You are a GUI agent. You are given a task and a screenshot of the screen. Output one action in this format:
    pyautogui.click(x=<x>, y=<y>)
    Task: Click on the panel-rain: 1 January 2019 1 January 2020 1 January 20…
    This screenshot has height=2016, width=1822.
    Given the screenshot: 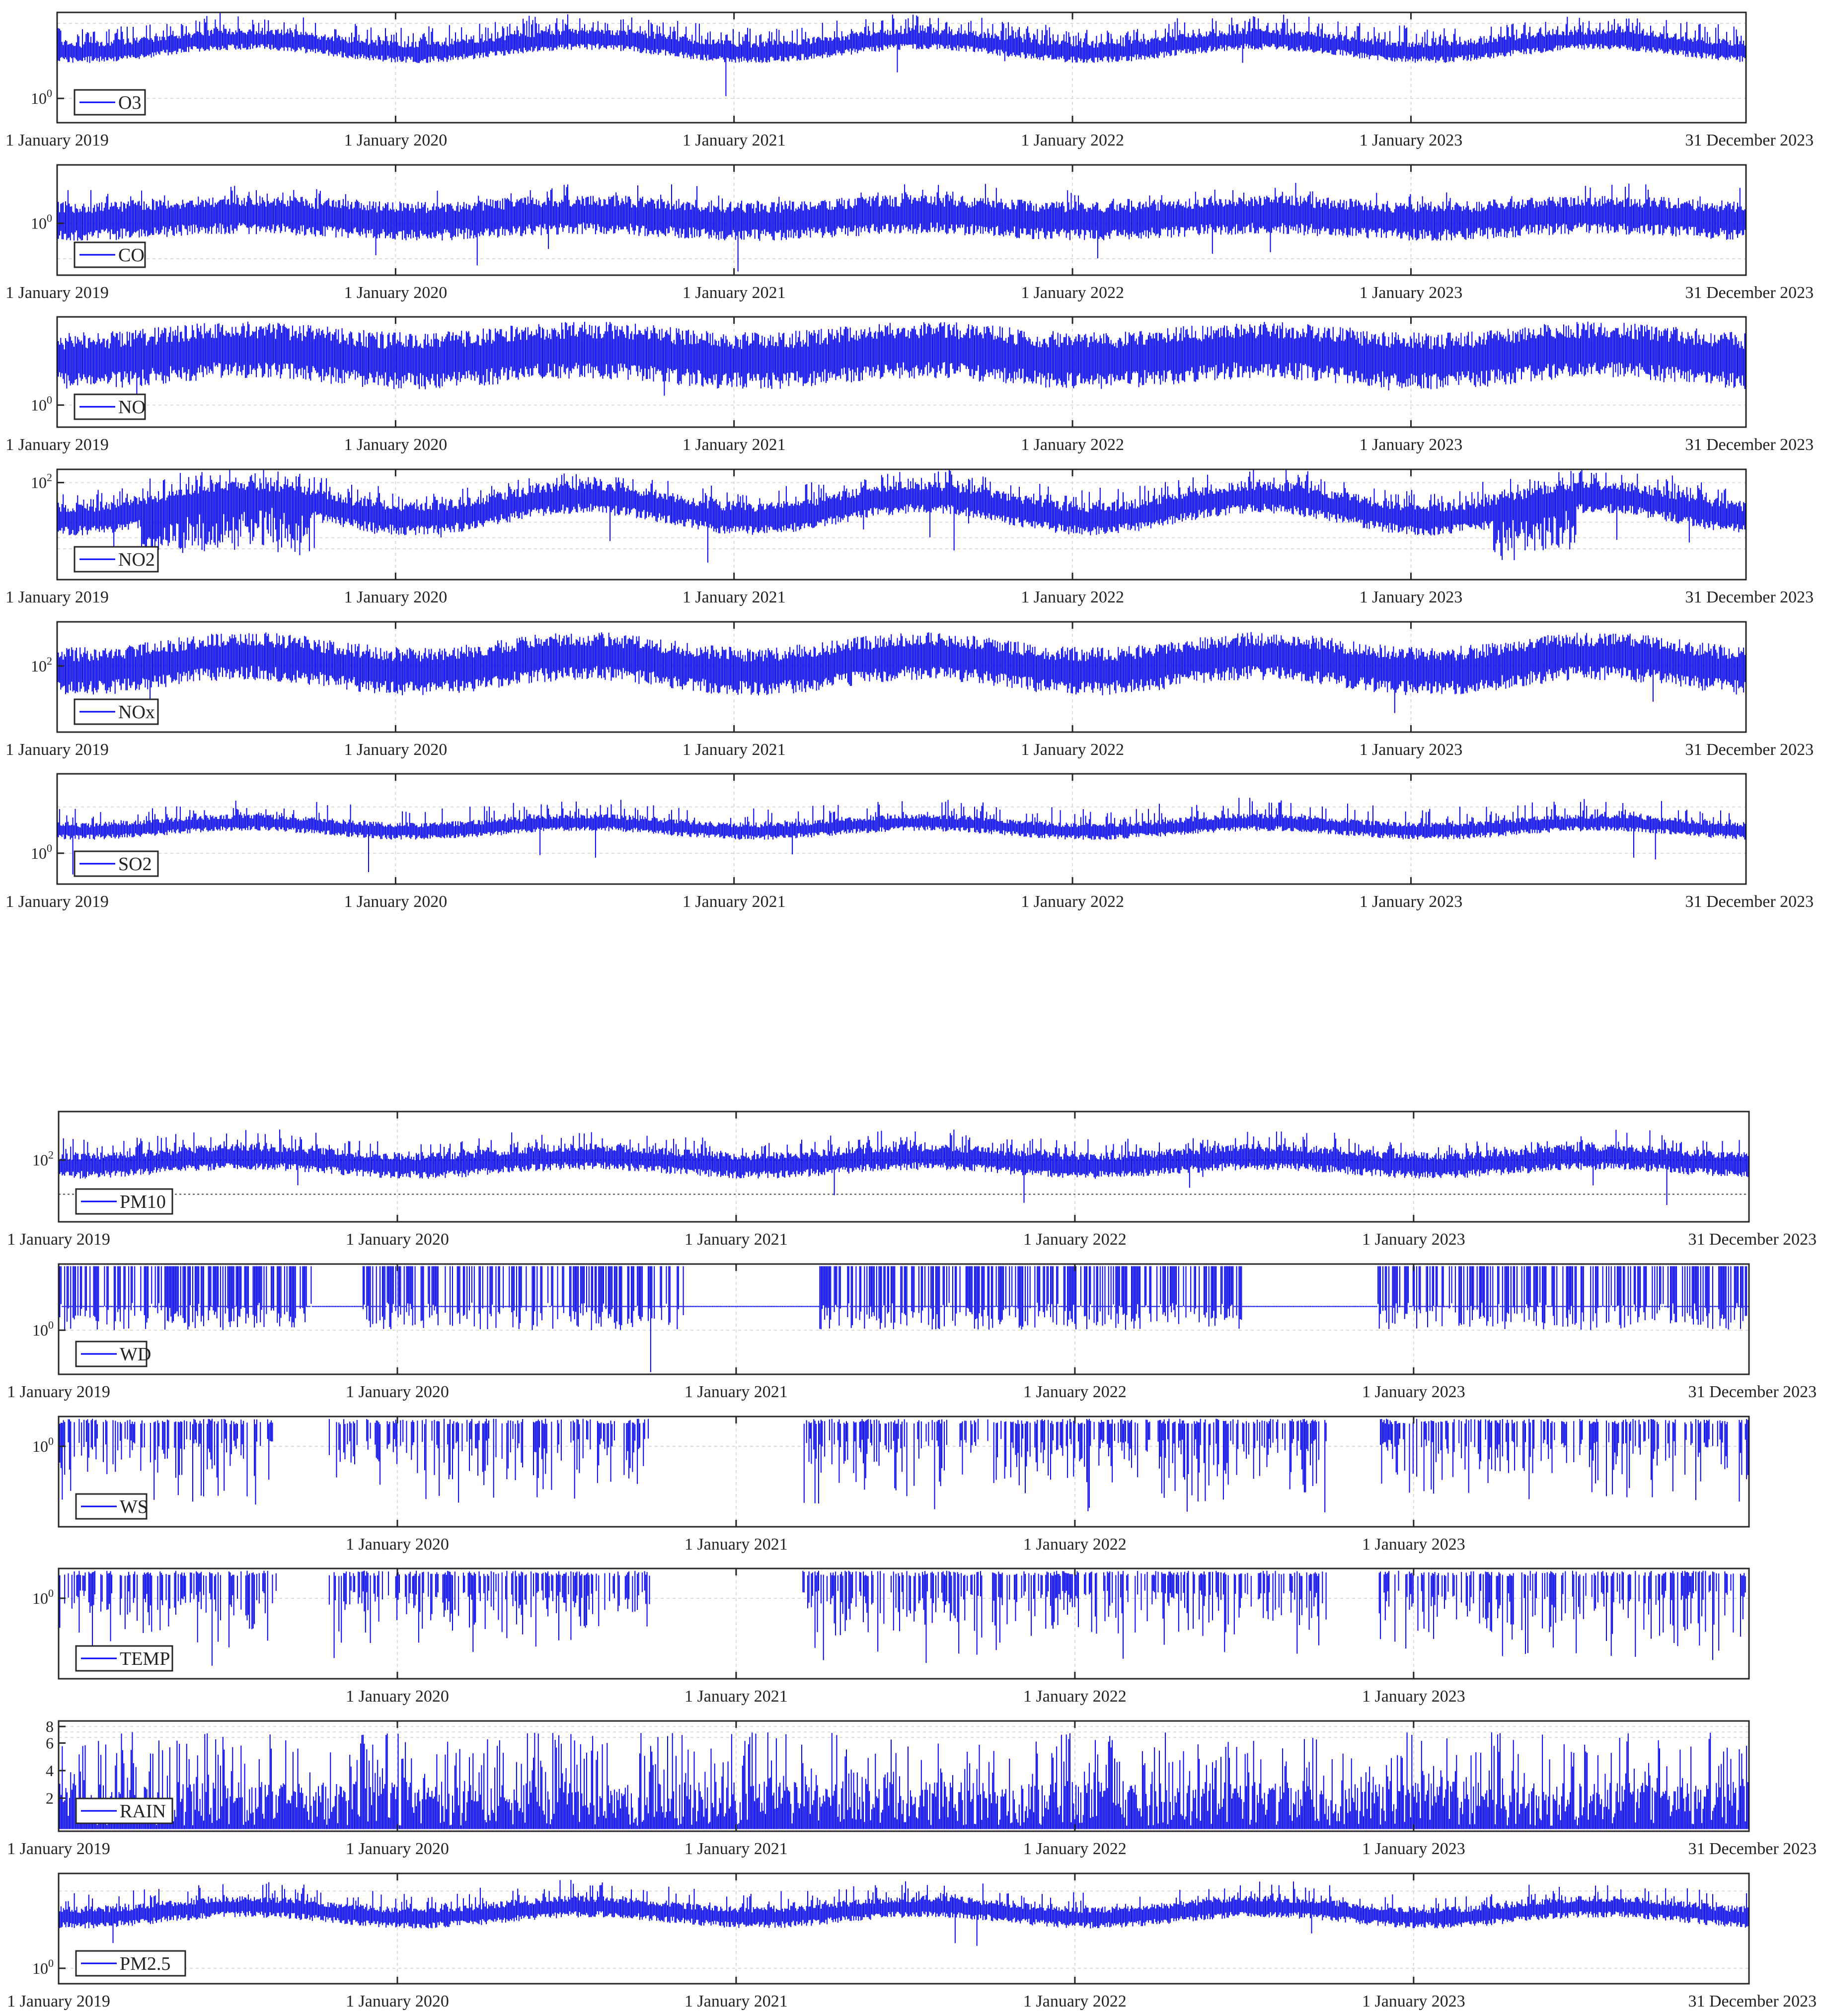 What is the action you would take?
    pyautogui.click(x=912, y=1788)
    